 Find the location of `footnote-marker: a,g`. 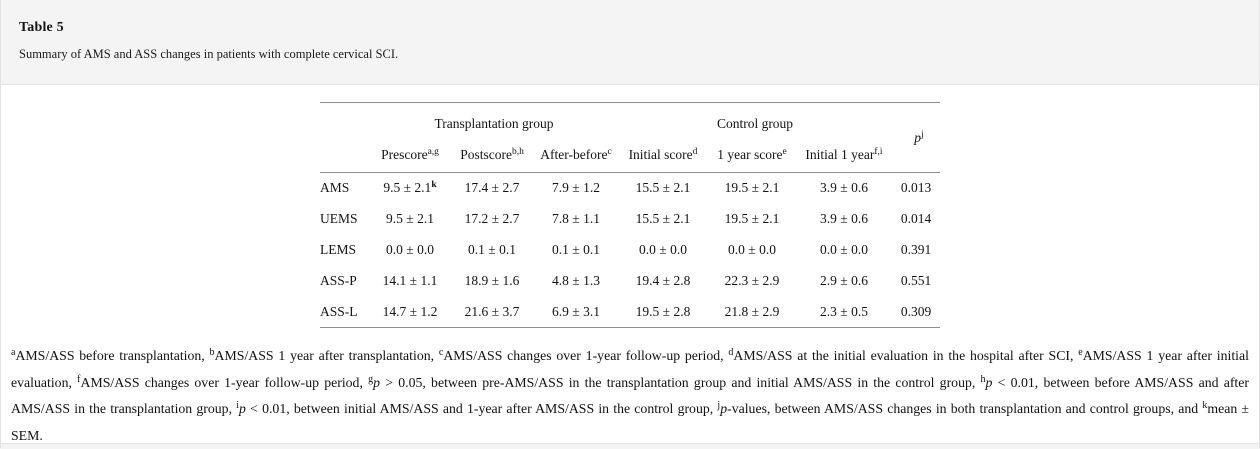

footnote-marker: a,g is located at coordinates (433, 151).